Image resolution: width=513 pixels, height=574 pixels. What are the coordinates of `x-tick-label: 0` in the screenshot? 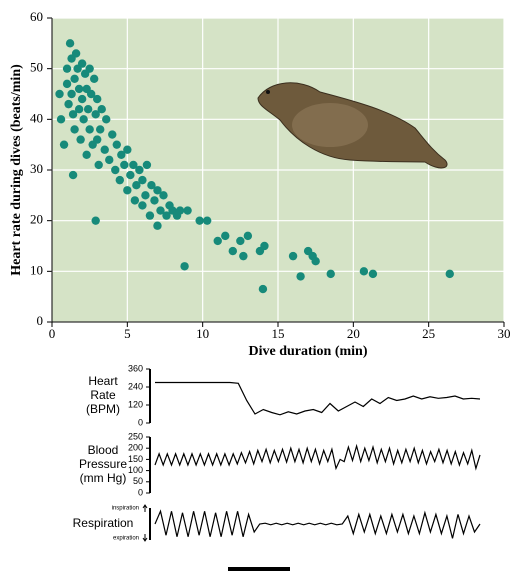 It's located at (52, 333).